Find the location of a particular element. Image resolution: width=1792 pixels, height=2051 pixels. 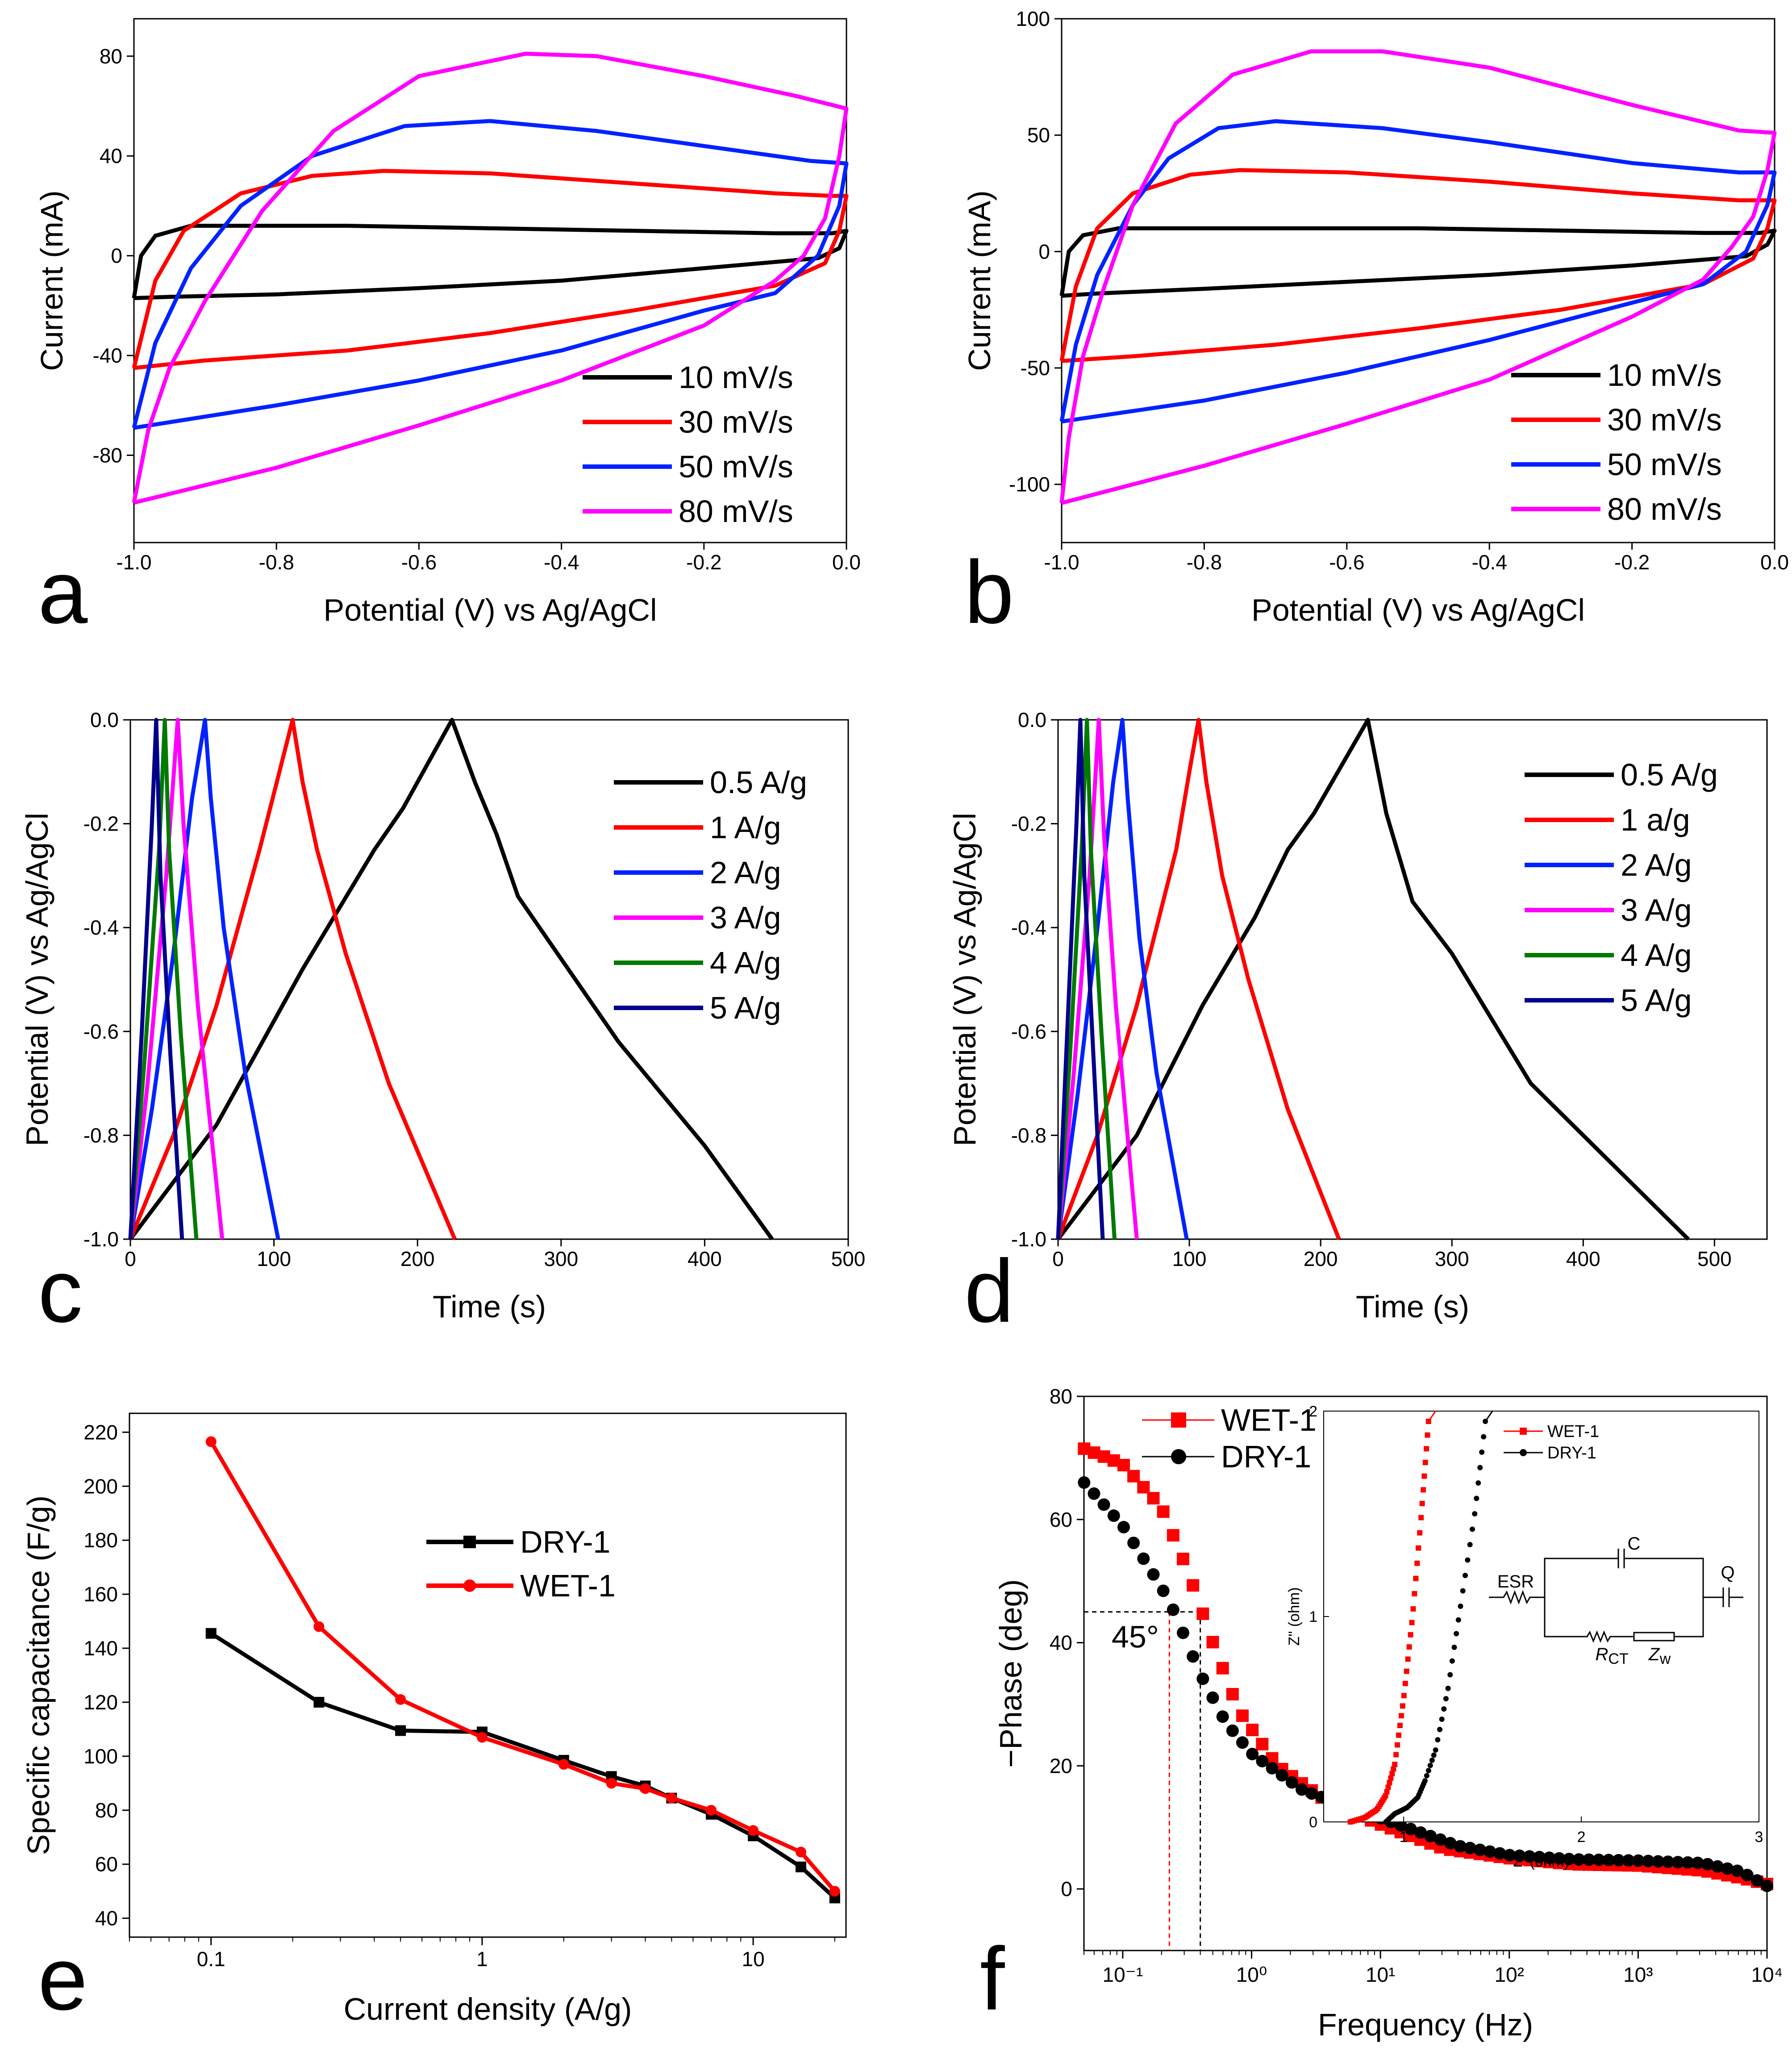

x-tick-label: -0.8 is located at coordinates (276, 562).